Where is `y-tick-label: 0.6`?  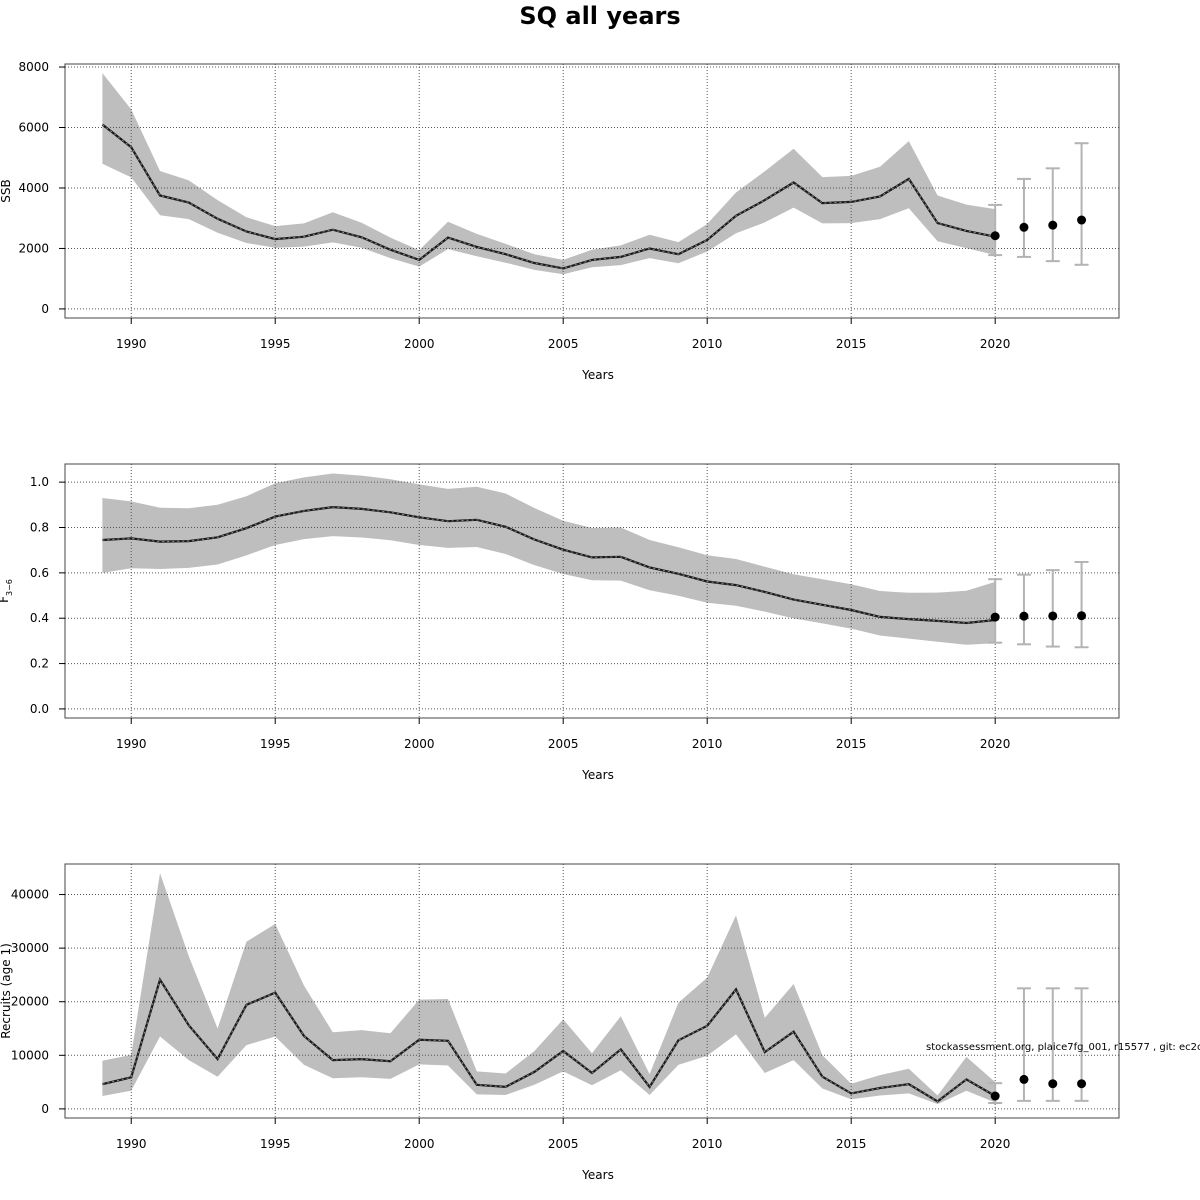 y-tick-label: 0.6 is located at coordinates (39, 573).